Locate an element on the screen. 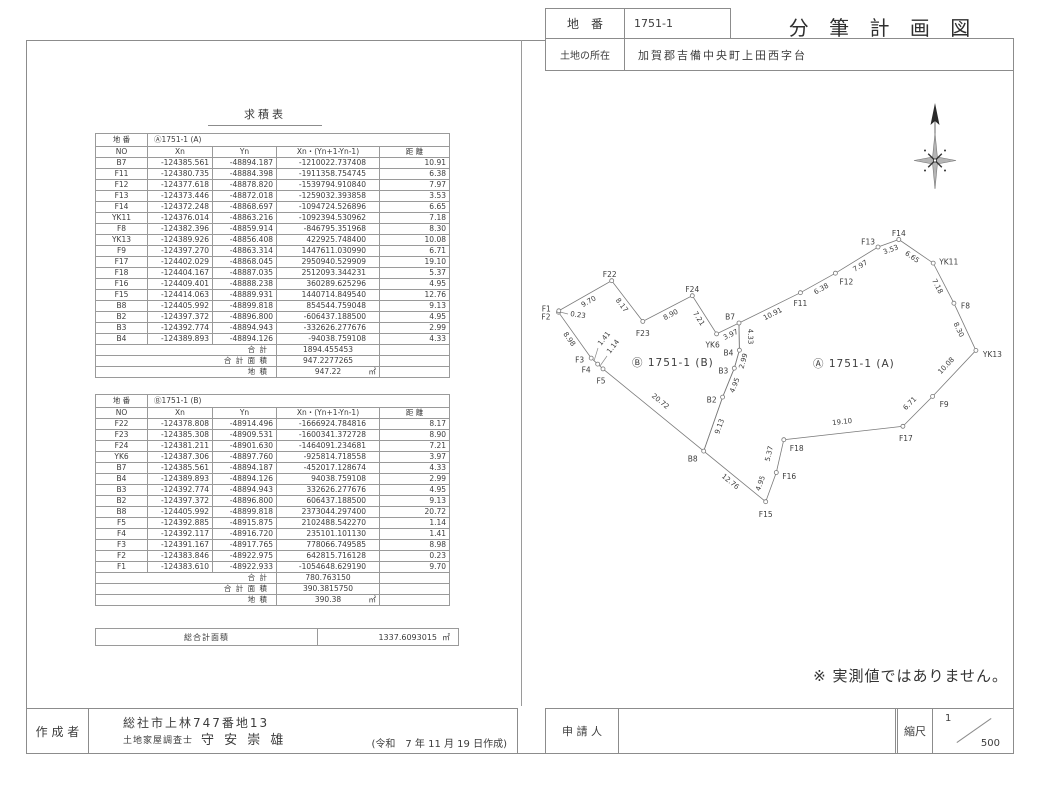  lot-number-value: 1751-1 is located at coordinates (653, 23).